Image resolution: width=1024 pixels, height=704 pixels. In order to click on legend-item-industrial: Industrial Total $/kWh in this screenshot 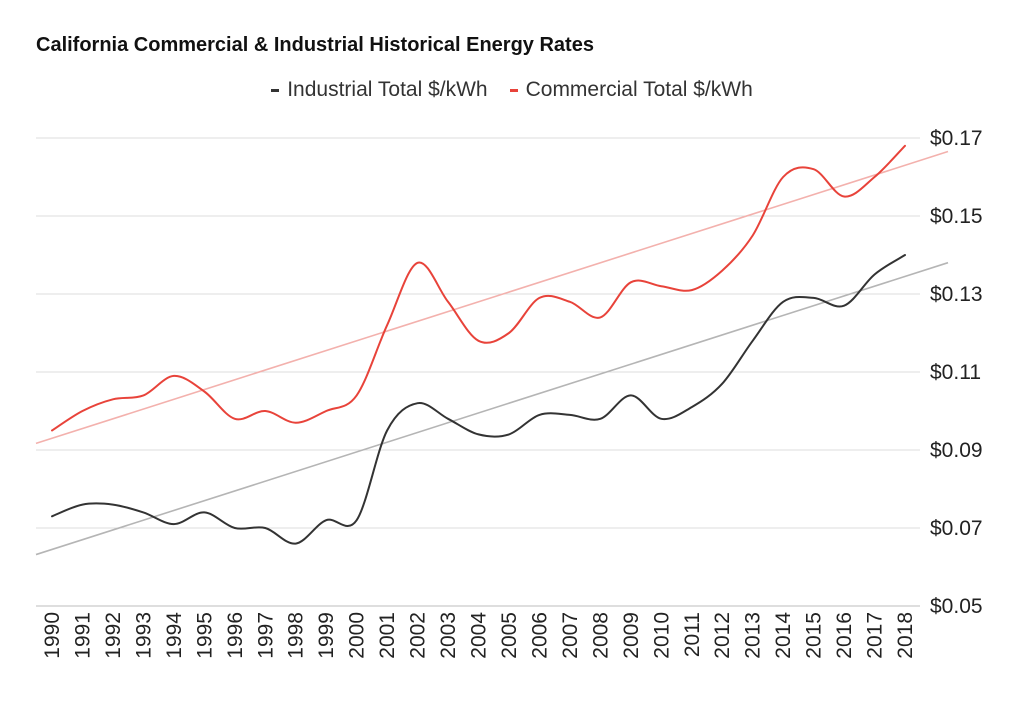, I will do `click(379, 90)`.